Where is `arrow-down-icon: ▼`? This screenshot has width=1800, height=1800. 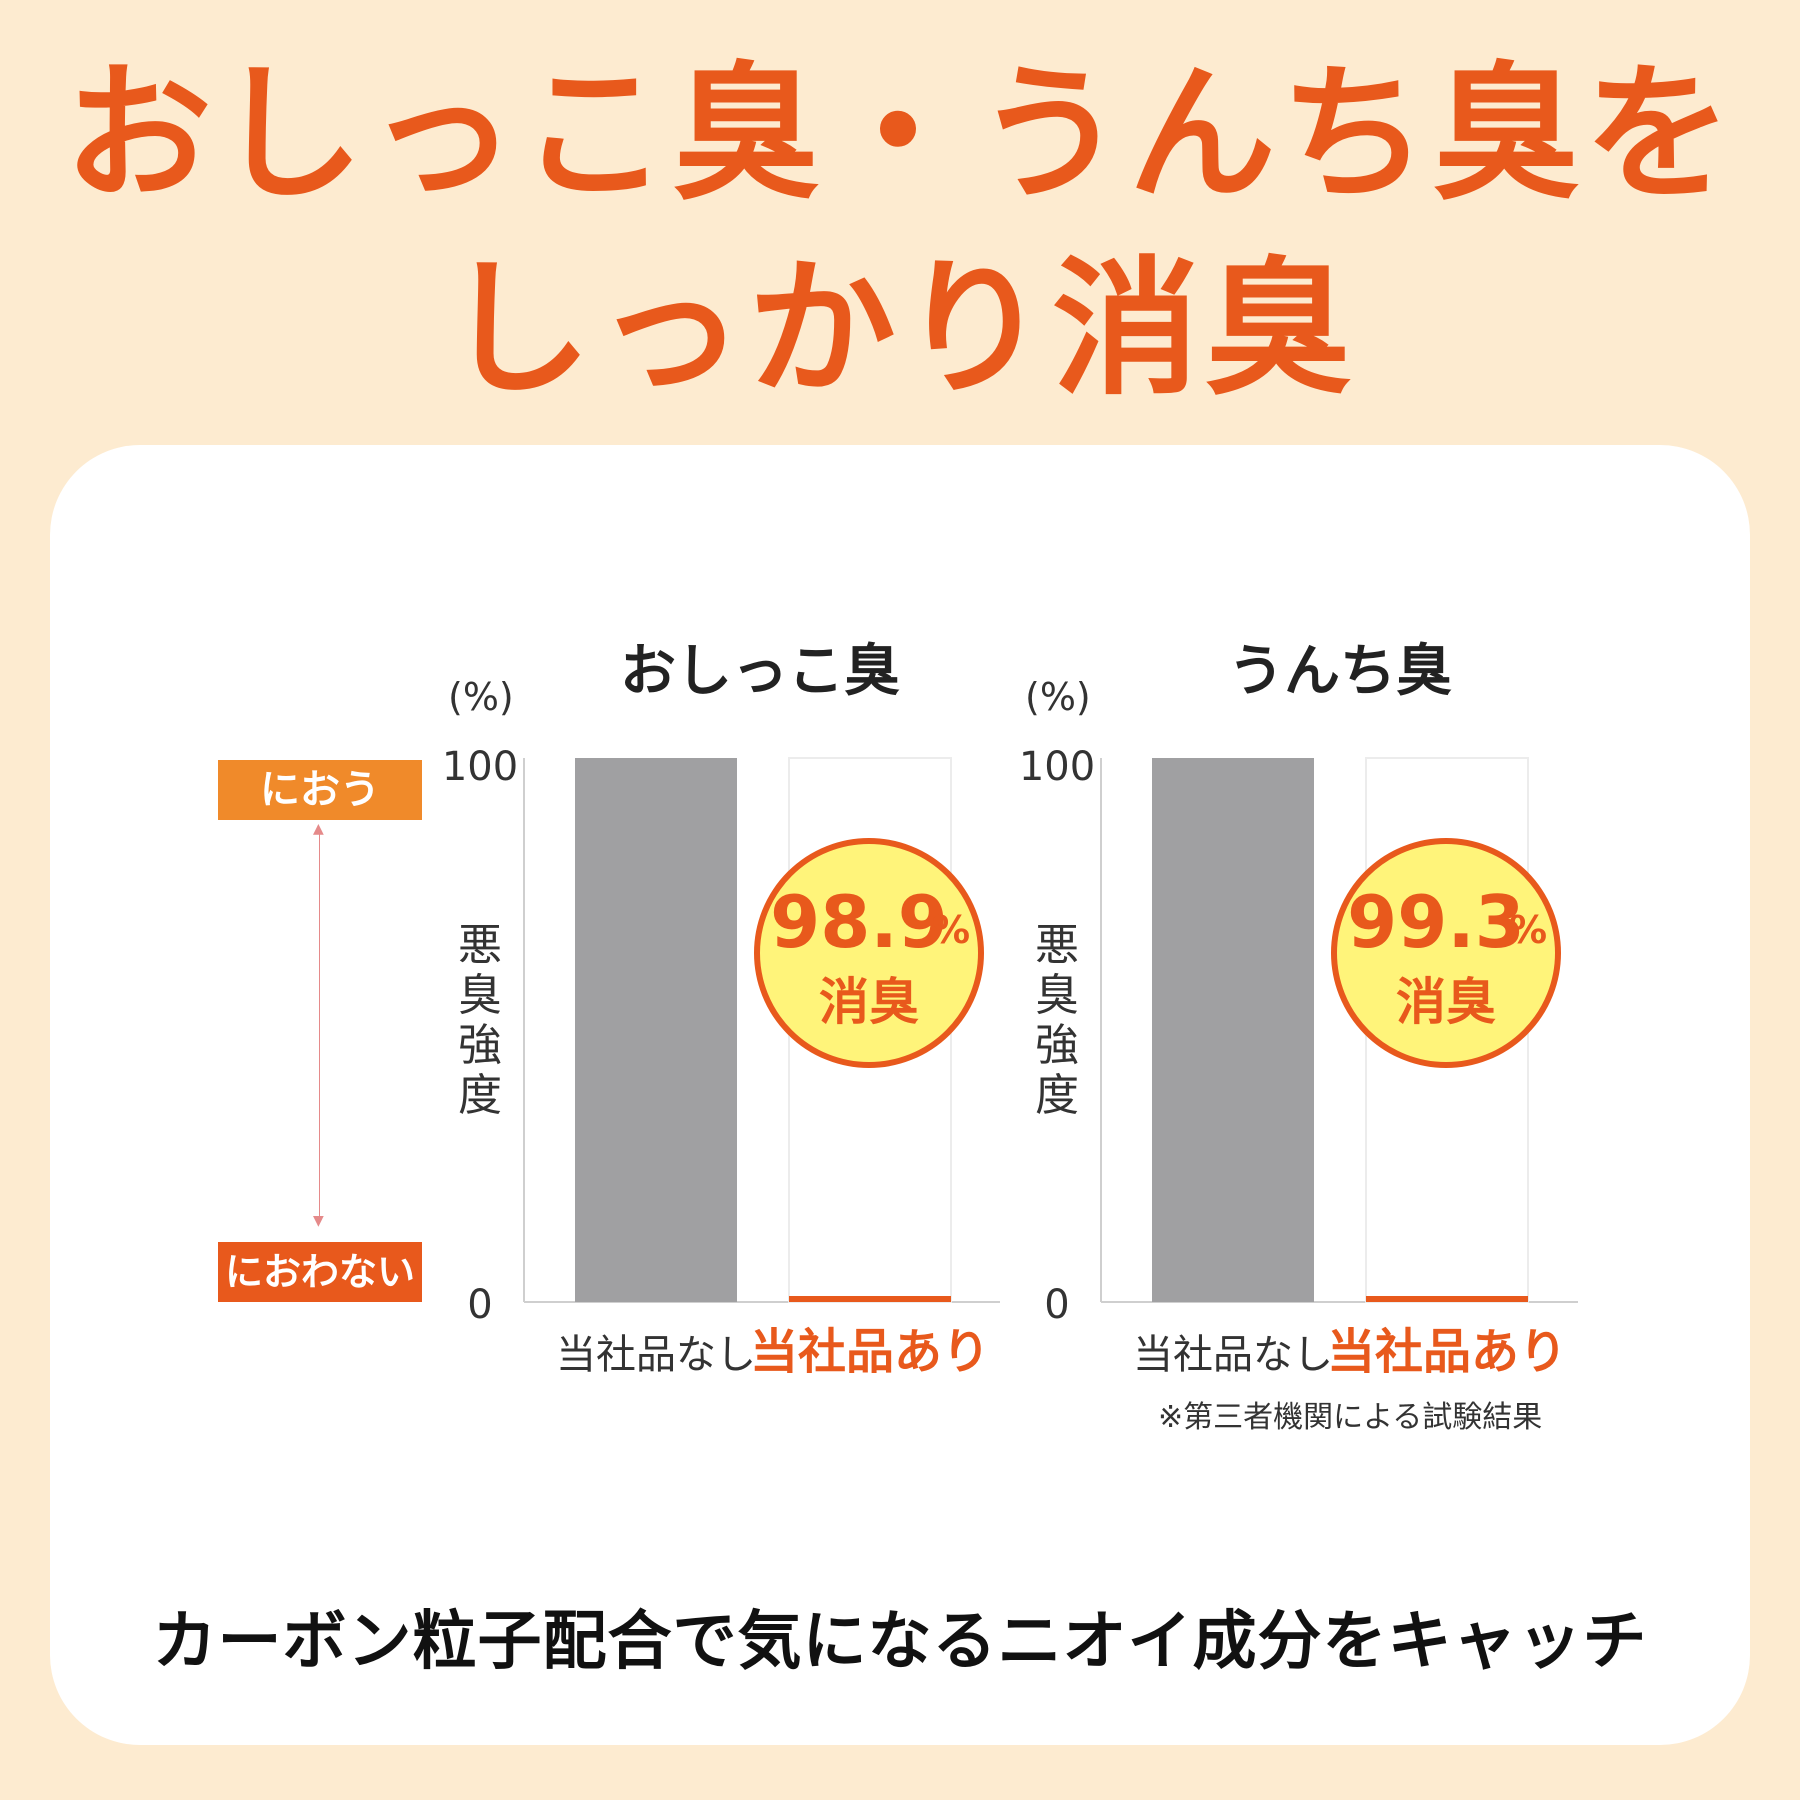 arrow-down-icon: ▼ is located at coordinates (318, 1221).